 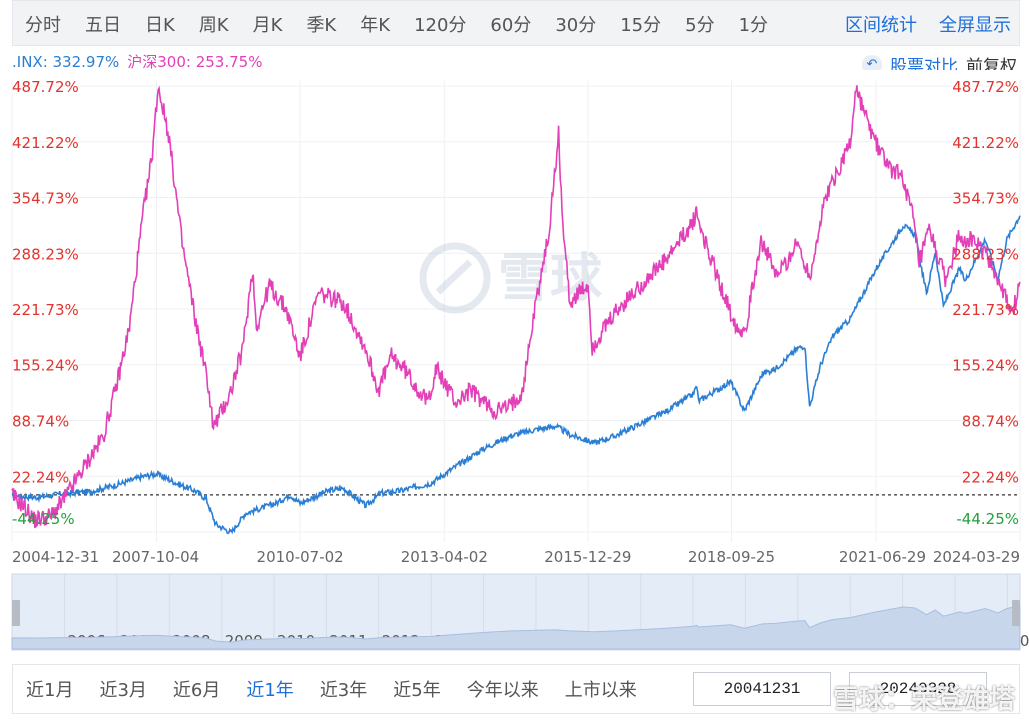 What do you see at coordinates (550, 279) in the screenshot?
I see `watermark-text: 雪球` at bounding box center [550, 279].